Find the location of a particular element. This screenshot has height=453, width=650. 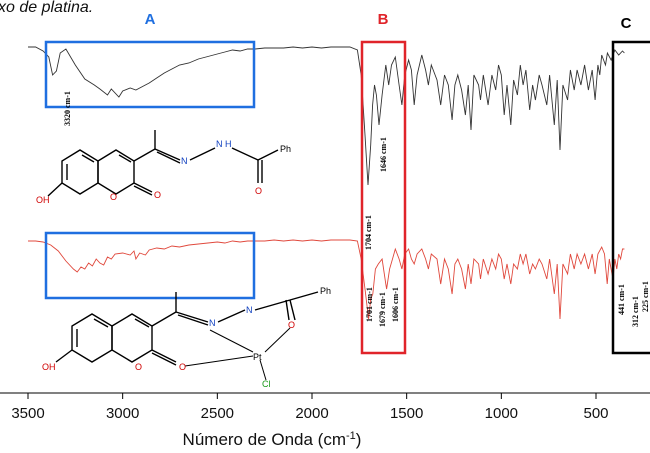

complex-ring-o-label: O is located at coordinates (138, 367).